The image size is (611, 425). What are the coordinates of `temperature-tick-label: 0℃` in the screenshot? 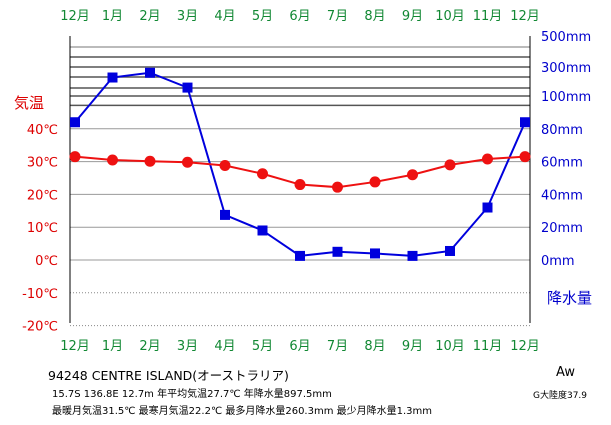 It's located at (46, 261).